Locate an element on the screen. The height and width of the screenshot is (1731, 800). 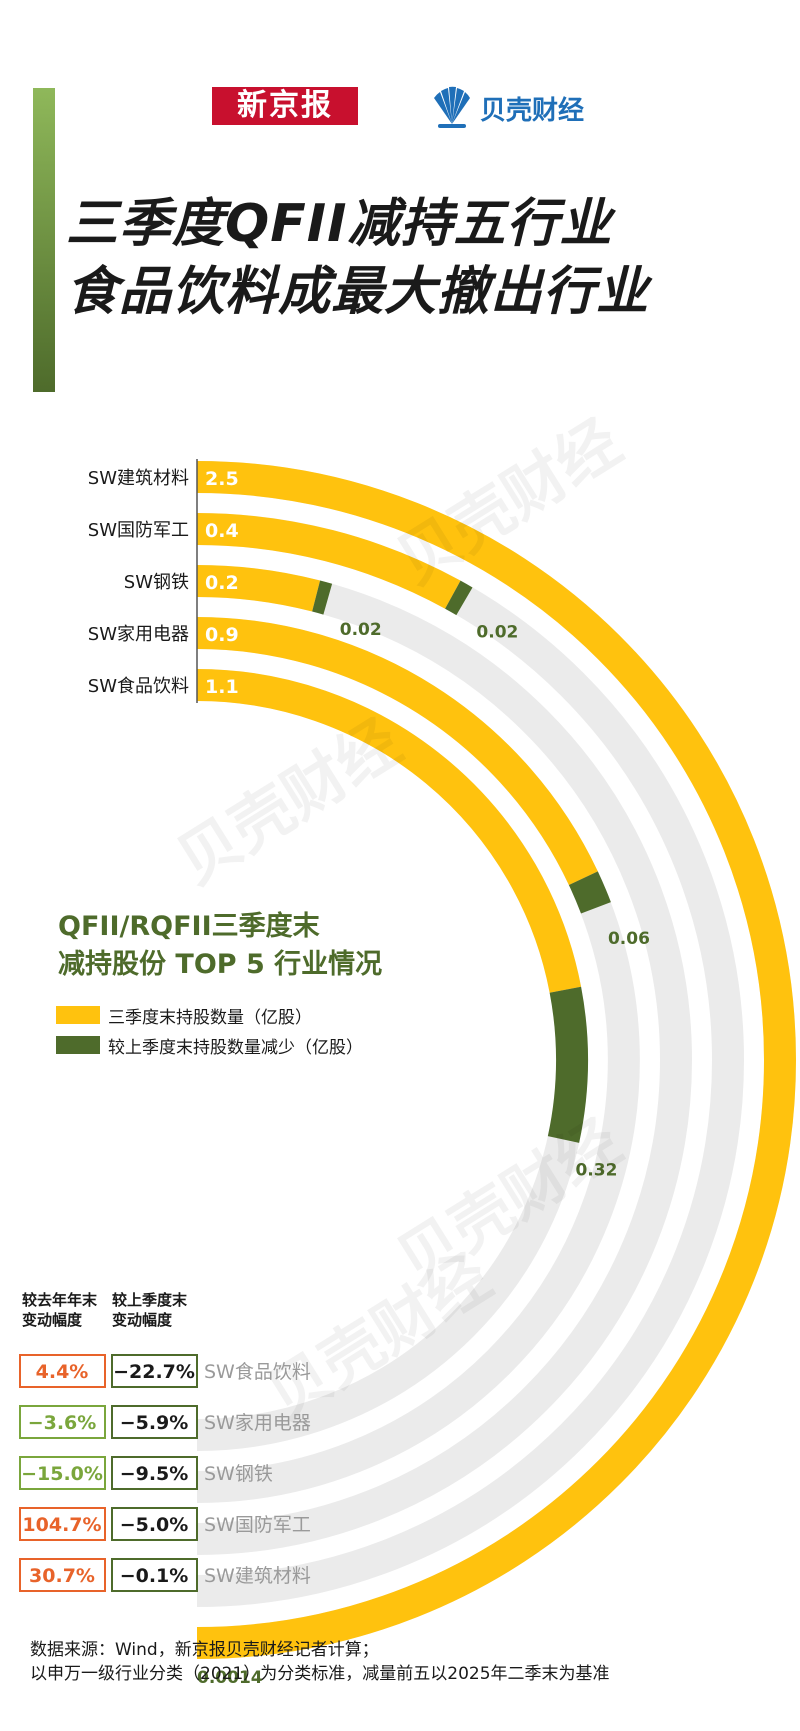
title-line-2: 食品饮料成最大撤出行业 is located at coordinates (358, 292).